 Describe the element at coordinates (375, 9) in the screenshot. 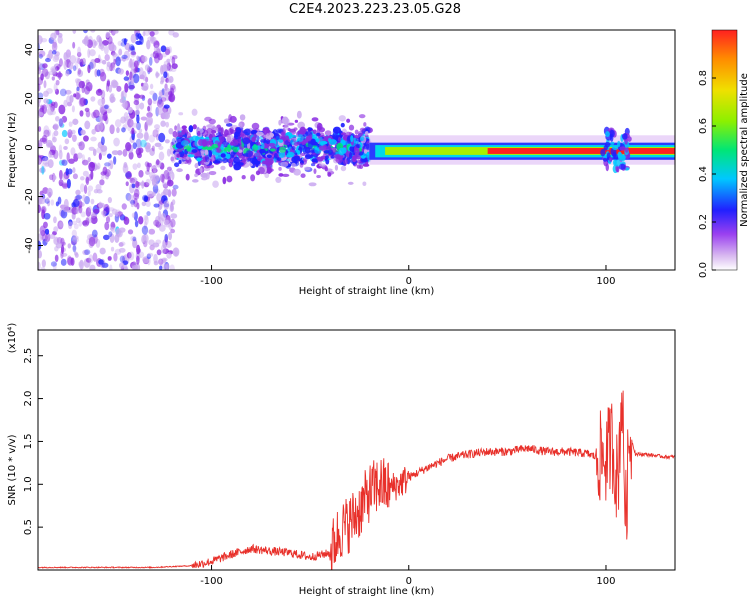

I see `chart-title: C2E4.2023.223.23.05.G28` at that location.